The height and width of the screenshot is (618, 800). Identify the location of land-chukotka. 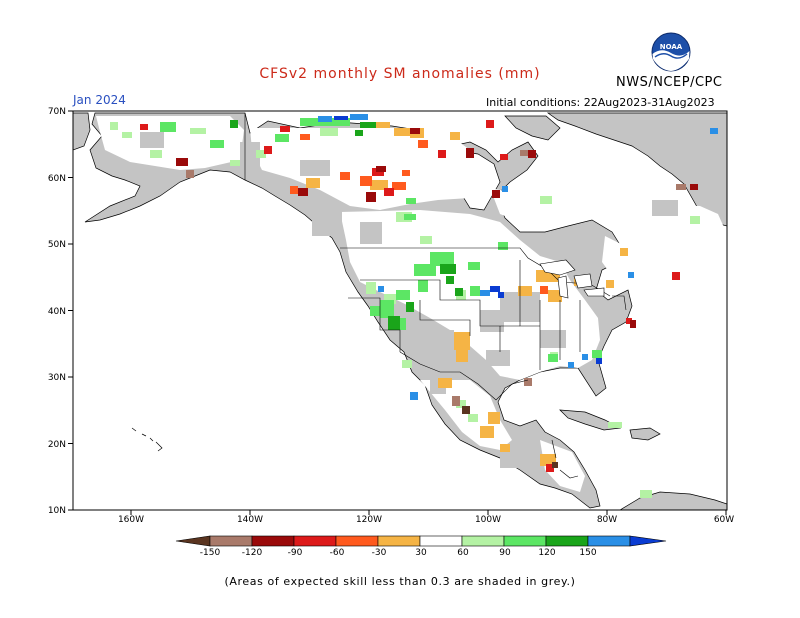
(82, 131).